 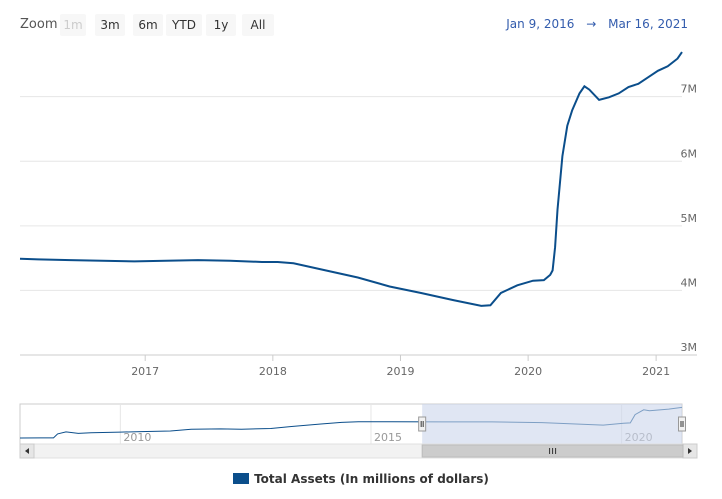 What do you see at coordinates (221, 25) in the screenshot?
I see `zoom-1y-button: 1y` at bounding box center [221, 25].